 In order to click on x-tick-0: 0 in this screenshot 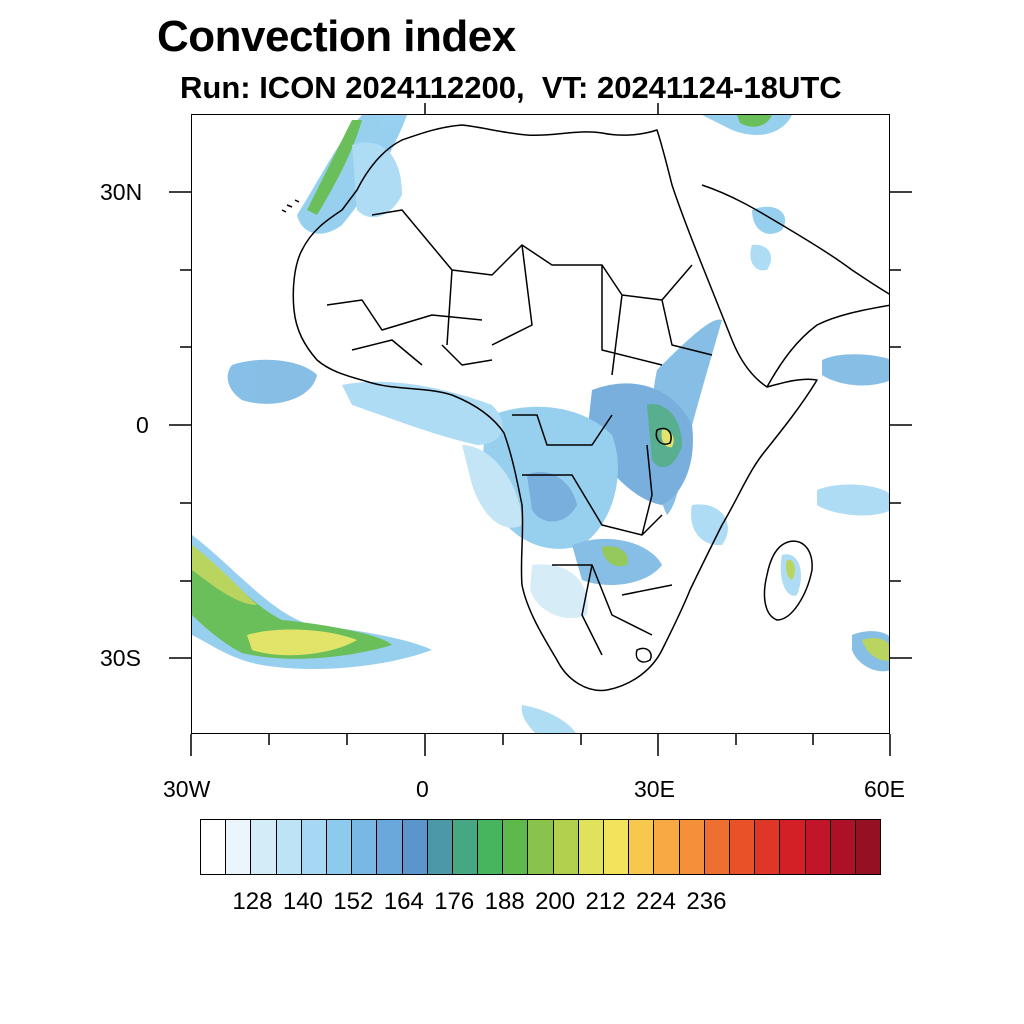, I will do `click(422, 789)`.